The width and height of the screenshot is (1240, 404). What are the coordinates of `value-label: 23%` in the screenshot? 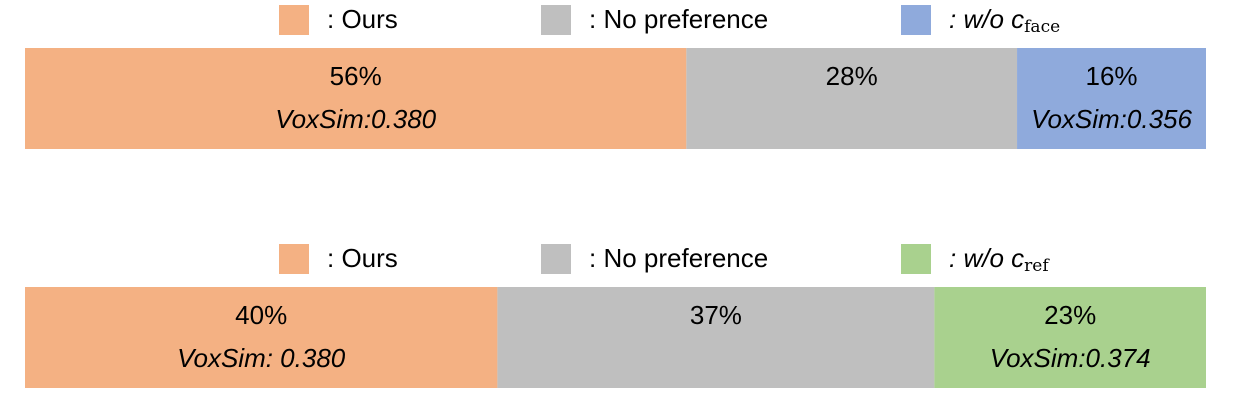 It's located at (1070, 315).